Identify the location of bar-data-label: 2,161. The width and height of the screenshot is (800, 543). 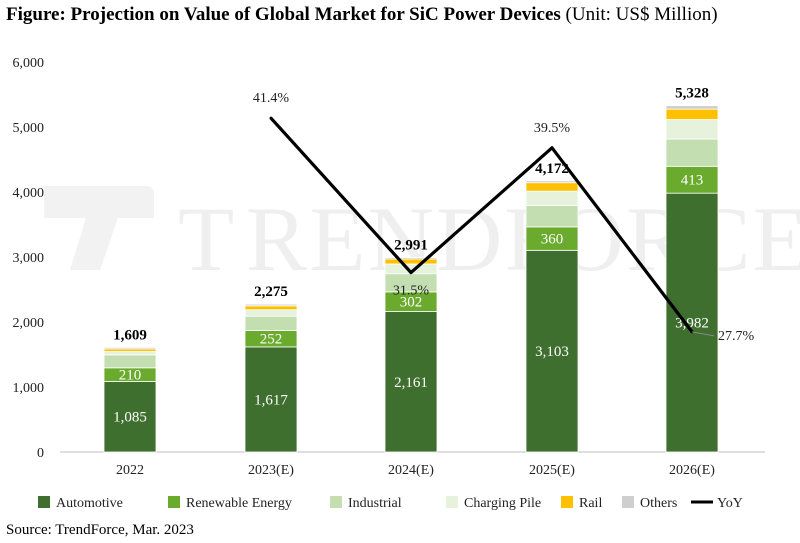
(411, 383).